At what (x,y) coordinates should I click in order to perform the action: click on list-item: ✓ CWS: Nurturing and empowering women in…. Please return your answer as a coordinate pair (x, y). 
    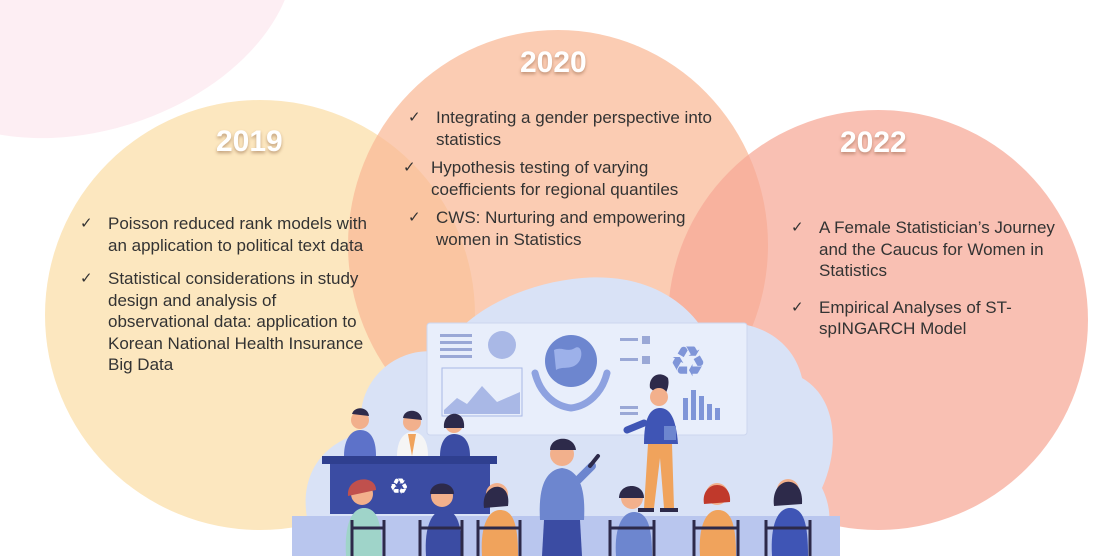
    Looking at the image, I should click on (568, 228).